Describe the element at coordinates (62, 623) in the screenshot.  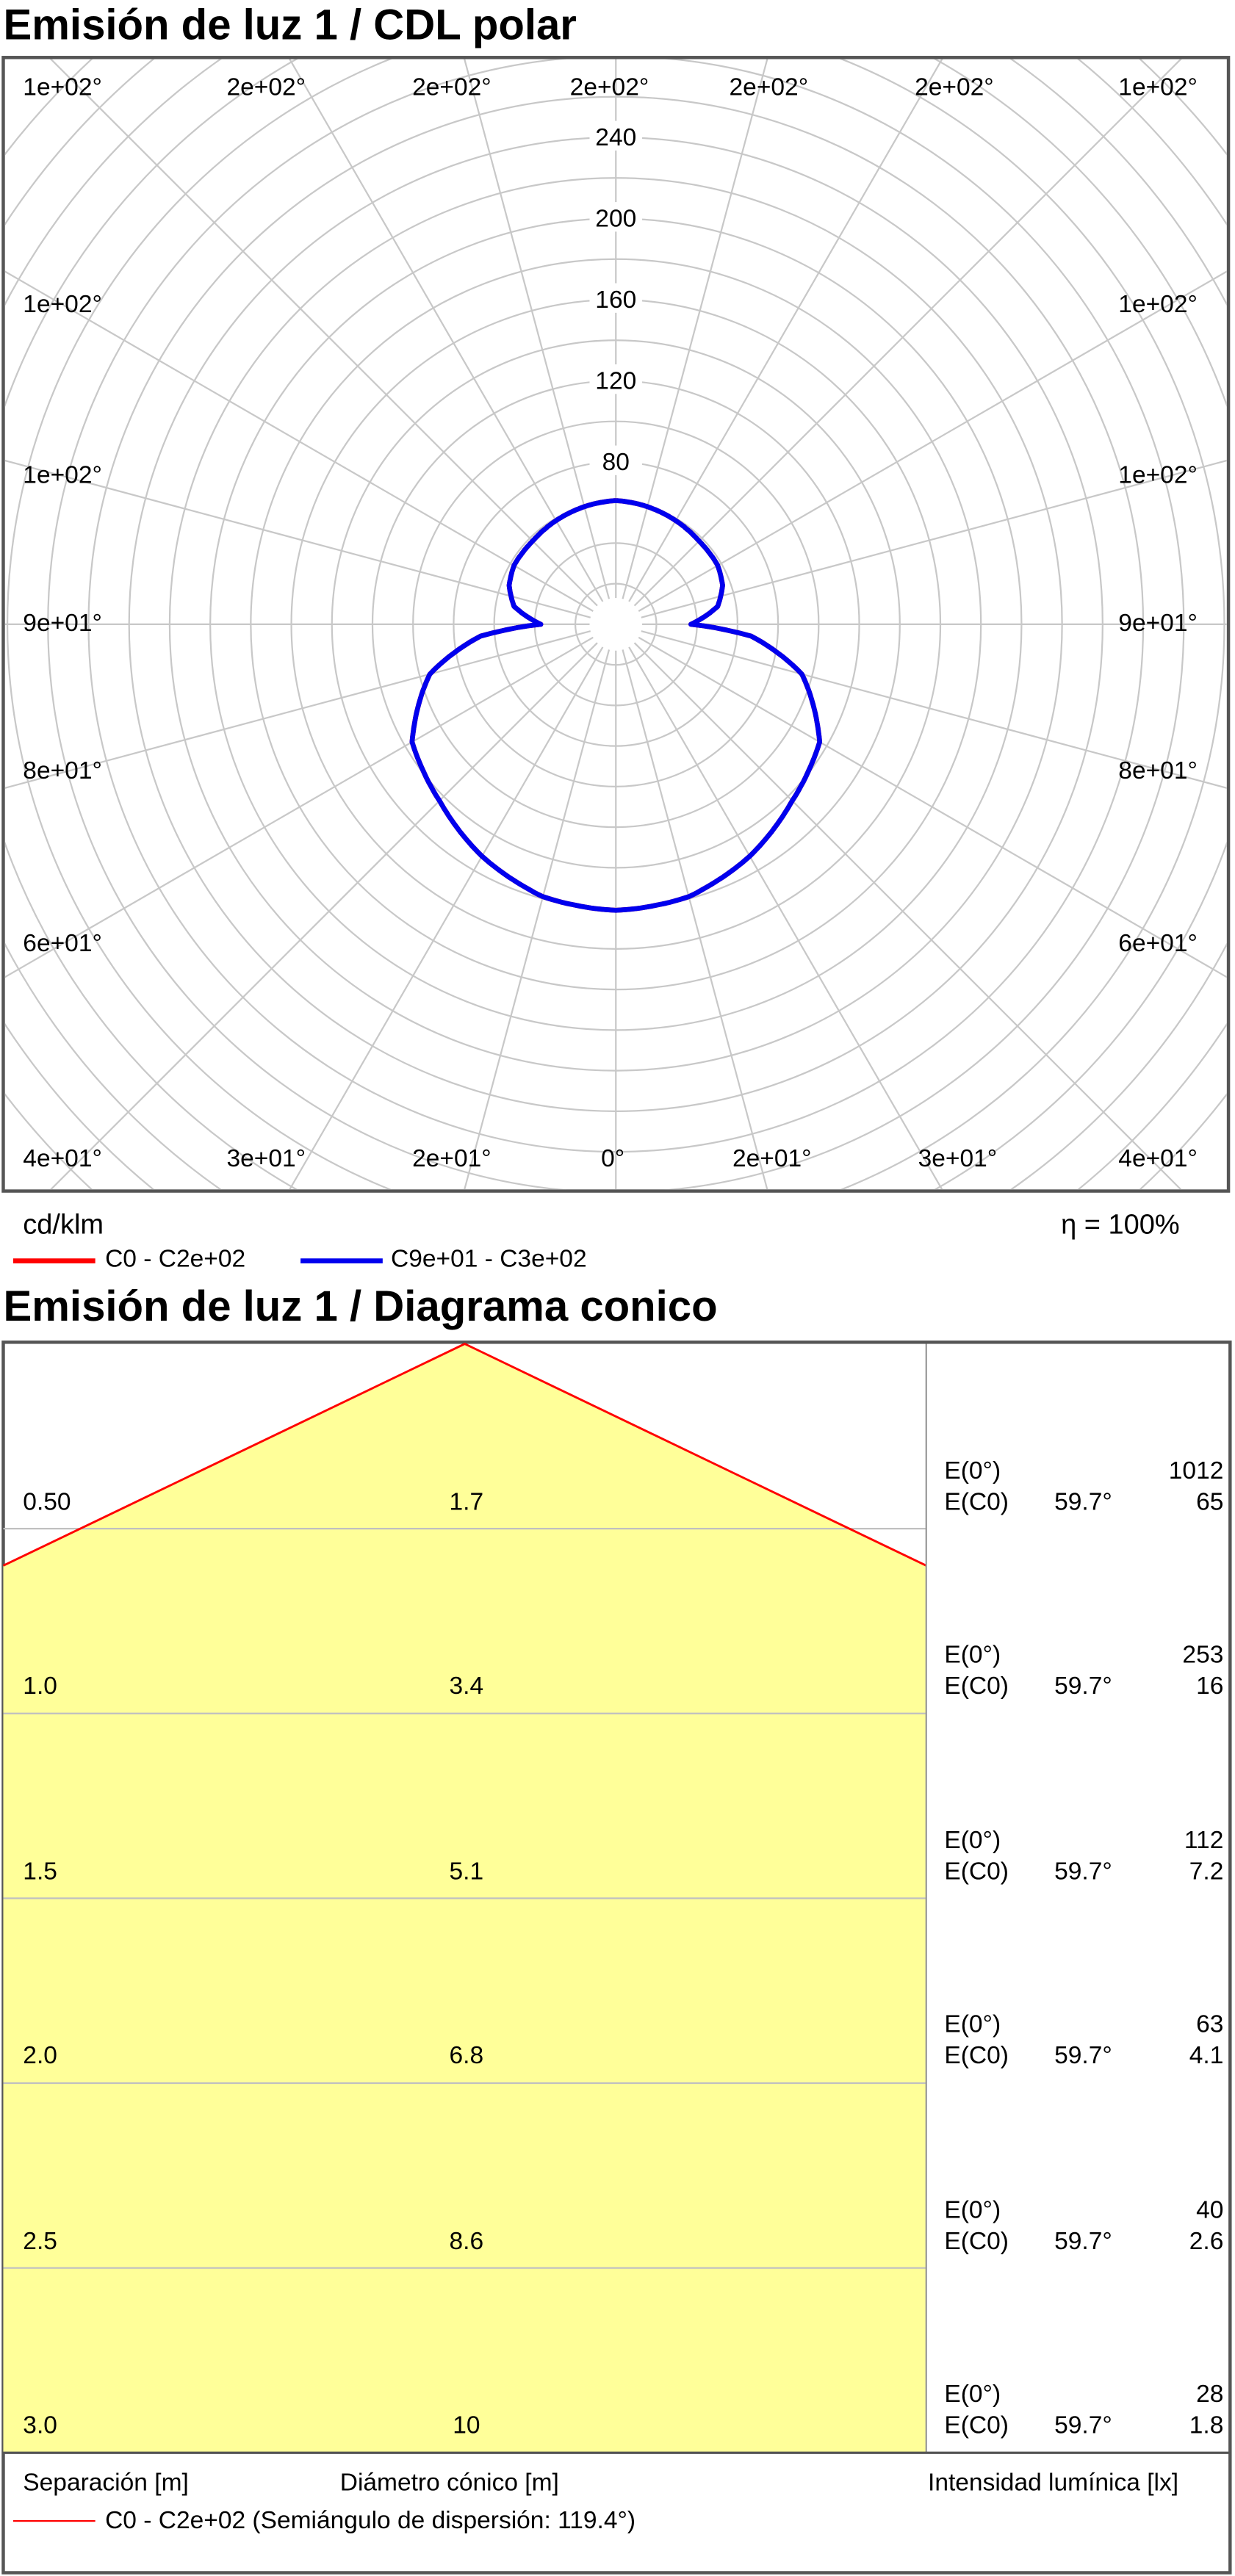
I see `angle-label-left-3: 9e+01°` at that location.